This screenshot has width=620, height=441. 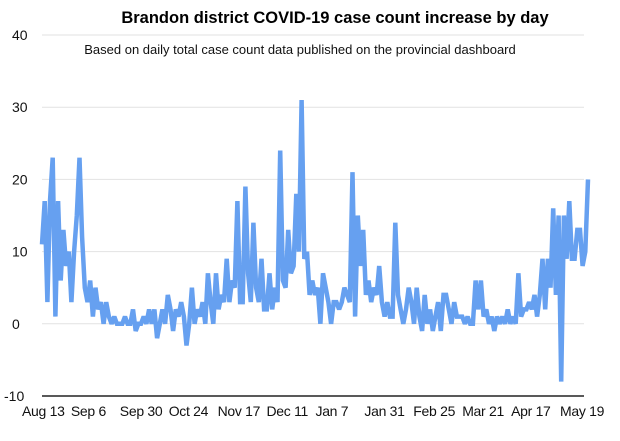 I want to click on y-tick-label: 30, so click(x=20, y=107).